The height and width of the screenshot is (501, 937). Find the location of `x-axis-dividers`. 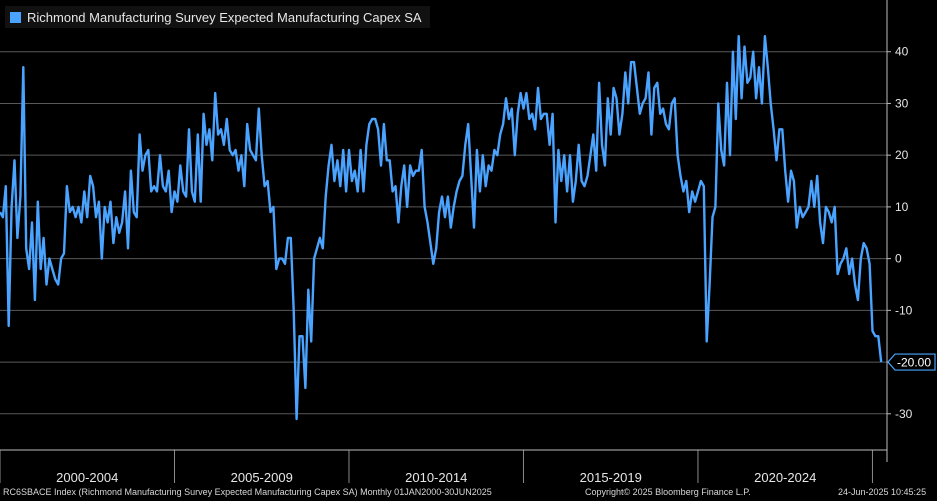

x-axis-dividers is located at coordinates (436, 466).